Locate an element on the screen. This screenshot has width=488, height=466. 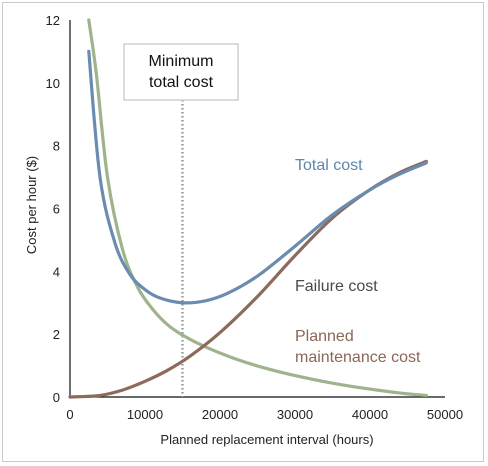
y-tick-label: 8 is located at coordinates (56, 146).